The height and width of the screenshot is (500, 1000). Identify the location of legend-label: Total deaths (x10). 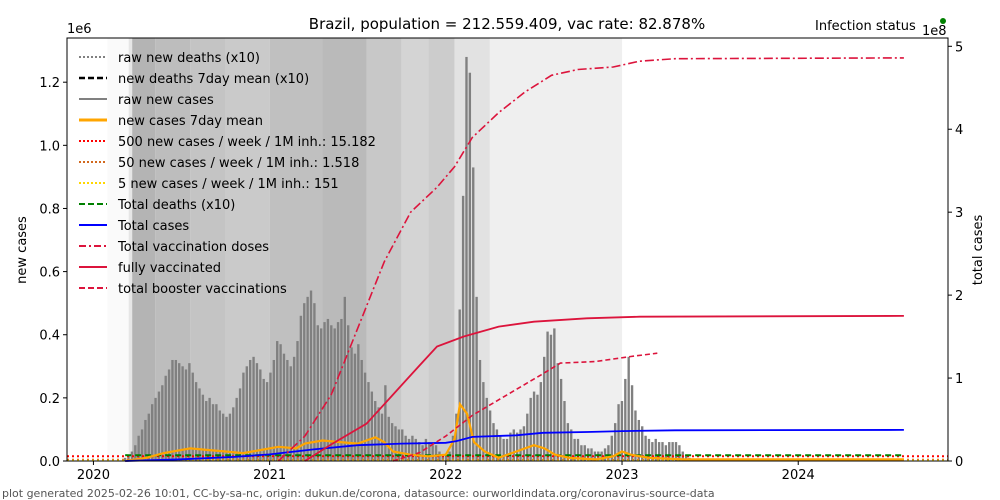
(176, 205).